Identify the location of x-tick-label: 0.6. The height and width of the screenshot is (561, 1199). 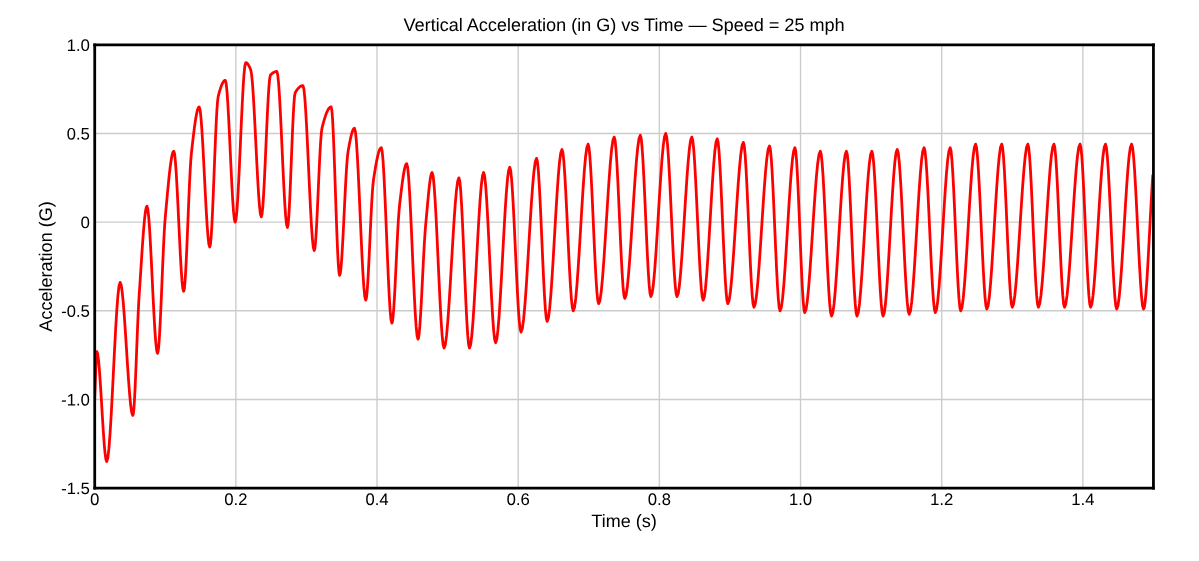
(518, 499).